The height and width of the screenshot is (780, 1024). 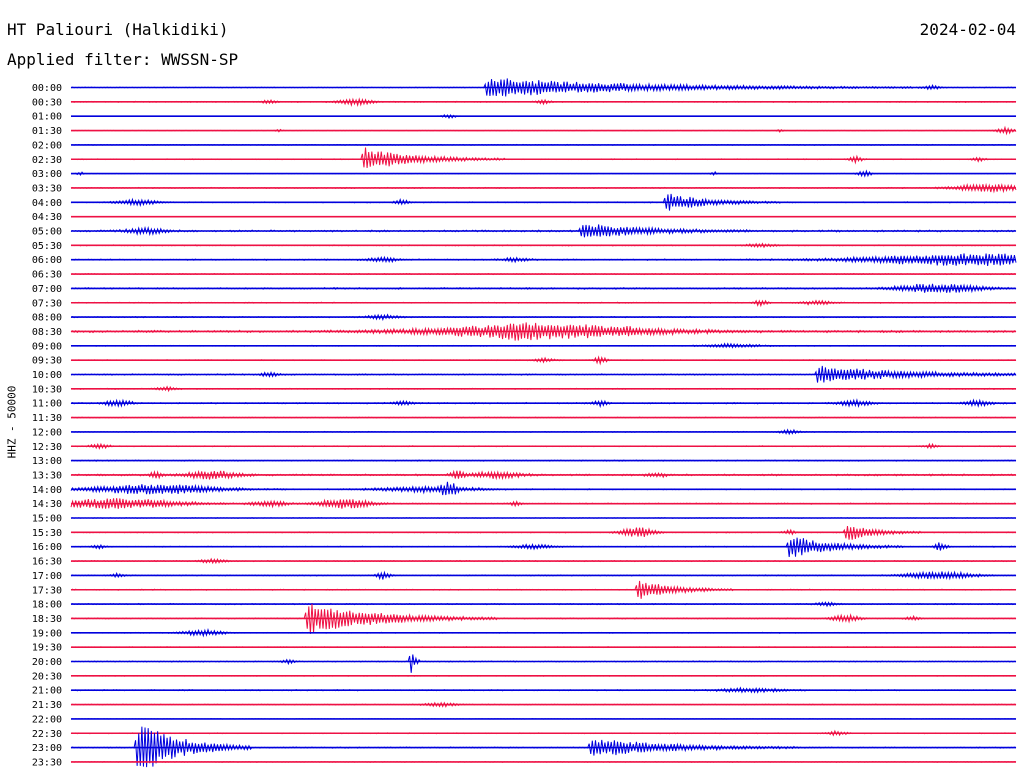 I want to click on time-label: 01:30, so click(x=47, y=131).